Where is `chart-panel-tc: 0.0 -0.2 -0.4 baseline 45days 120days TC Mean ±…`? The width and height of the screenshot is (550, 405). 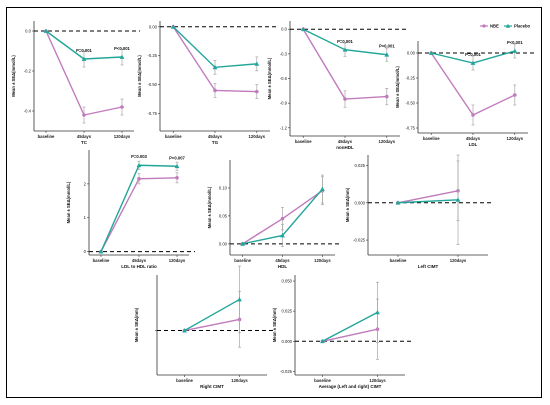
chart-panel-tc: 0.0 -0.2 -0.4 baseline 45days 120days TC Mean ±… is located at coordinates (75, 83).